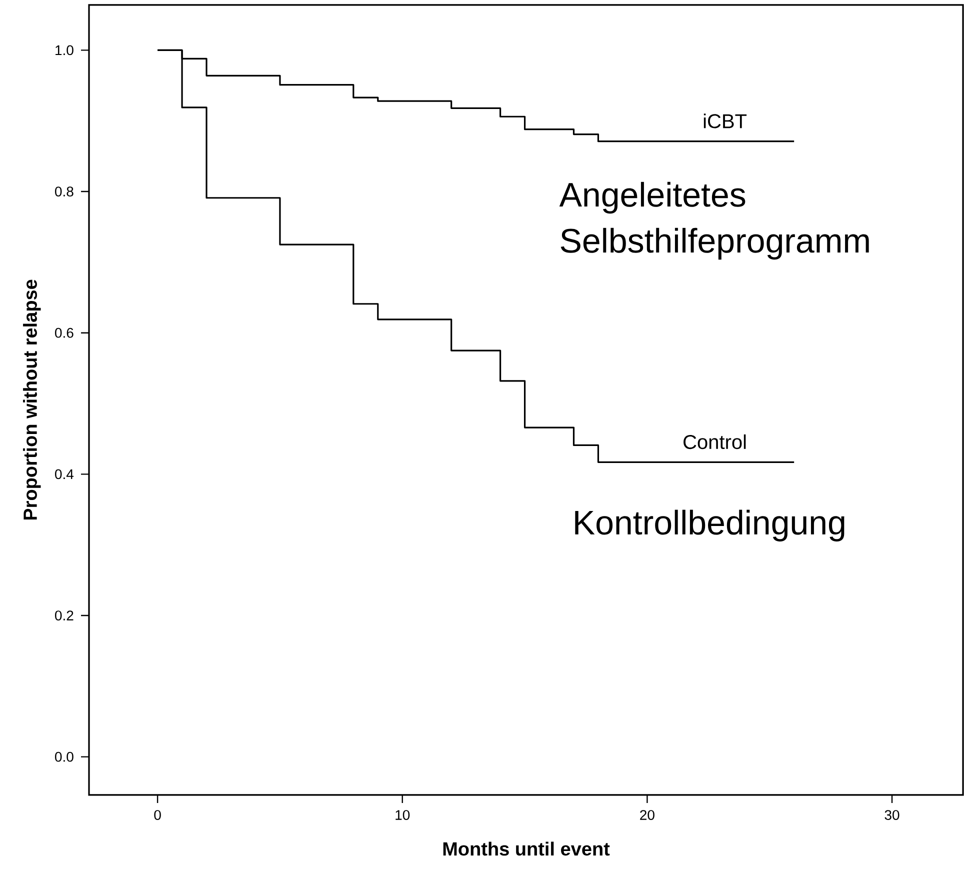  Describe the element at coordinates (157, 815) in the screenshot. I see `x-tick-label: 0` at that location.